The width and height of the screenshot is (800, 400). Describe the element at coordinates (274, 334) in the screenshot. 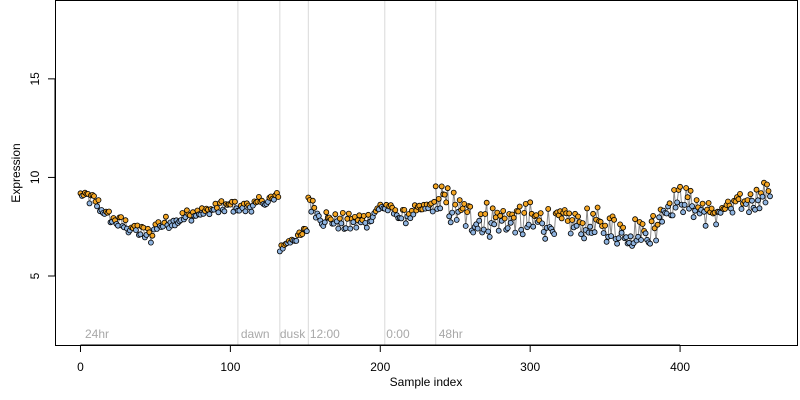

I see `region-labels: 24hr dawn dusk 12:00 0:00 48hr` at that location.